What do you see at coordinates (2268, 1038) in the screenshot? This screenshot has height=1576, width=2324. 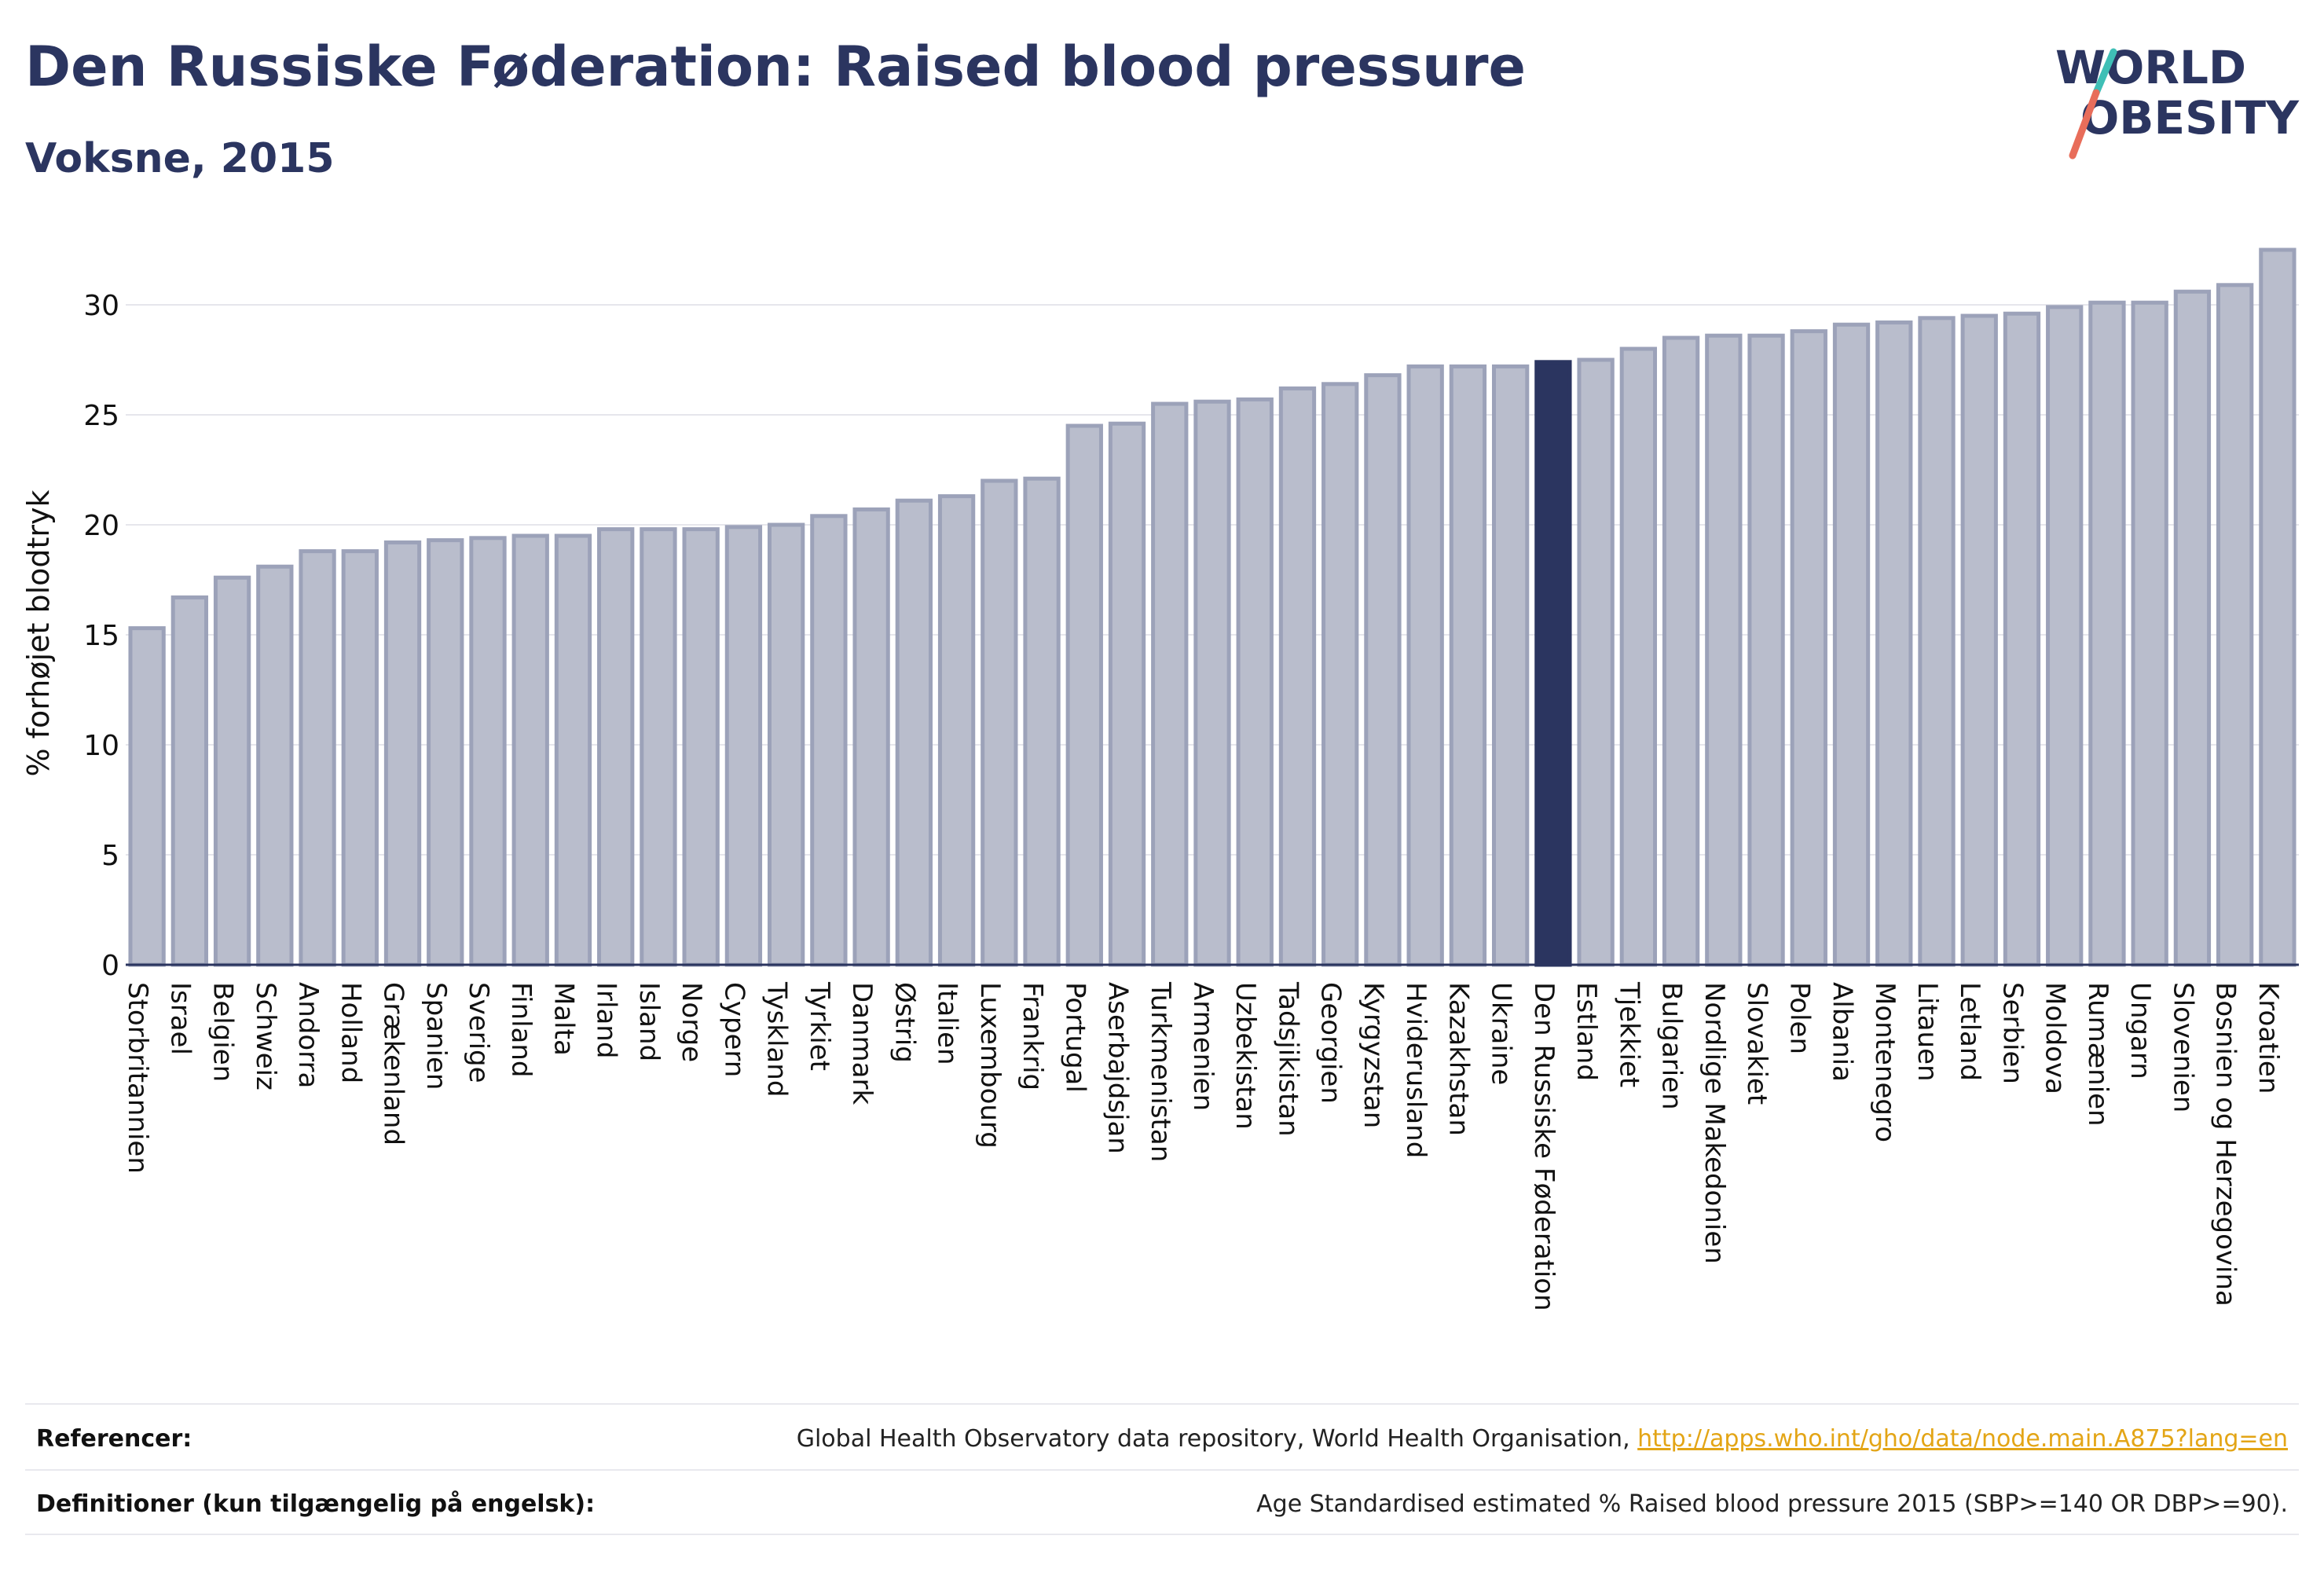 I see `x-tick-label: Kroatien` at bounding box center [2268, 1038].